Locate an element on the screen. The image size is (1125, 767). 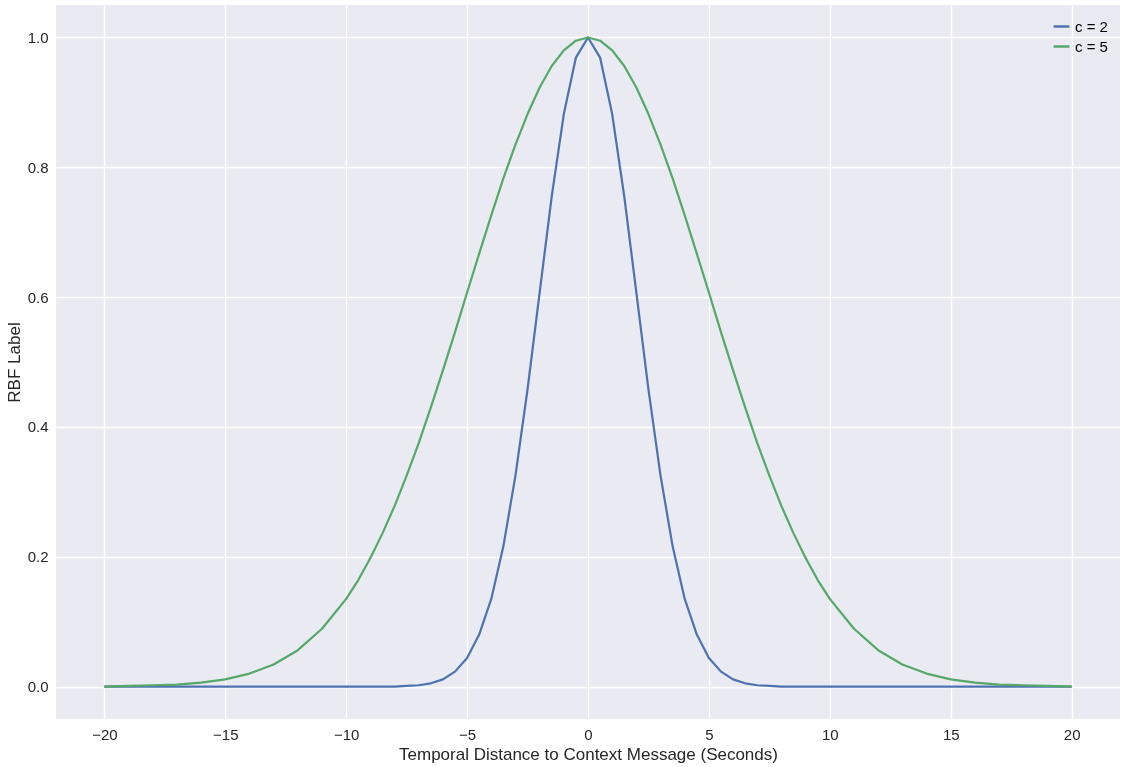
y-tick-label: 0.6 is located at coordinates (38, 297).